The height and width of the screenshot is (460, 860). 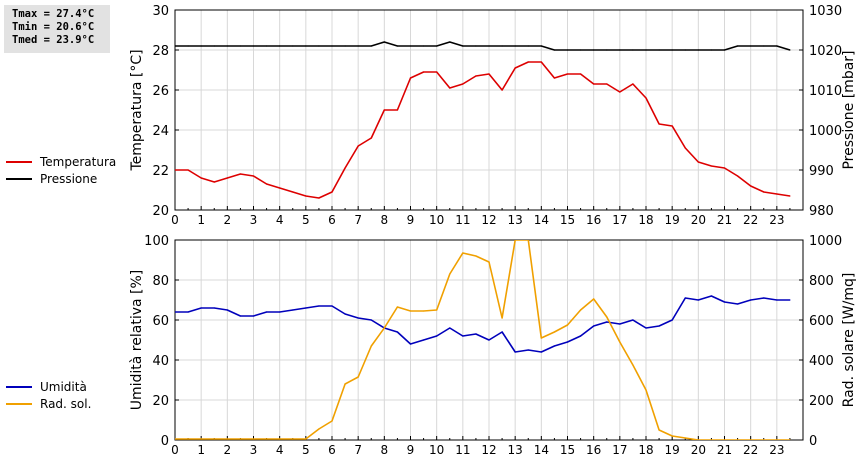 What do you see at coordinates (201, 220) in the screenshot?
I see `top-x-tick-label: 1` at bounding box center [201, 220].